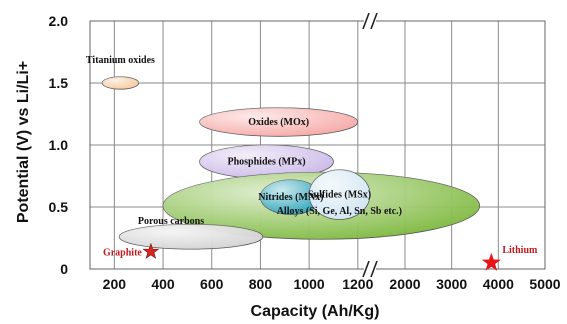 The width and height of the screenshot is (567, 324). Describe the element at coordinates (23, 142) in the screenshot. I see `y-axis-title: Potential (V) vs Li/Li+` at that location.